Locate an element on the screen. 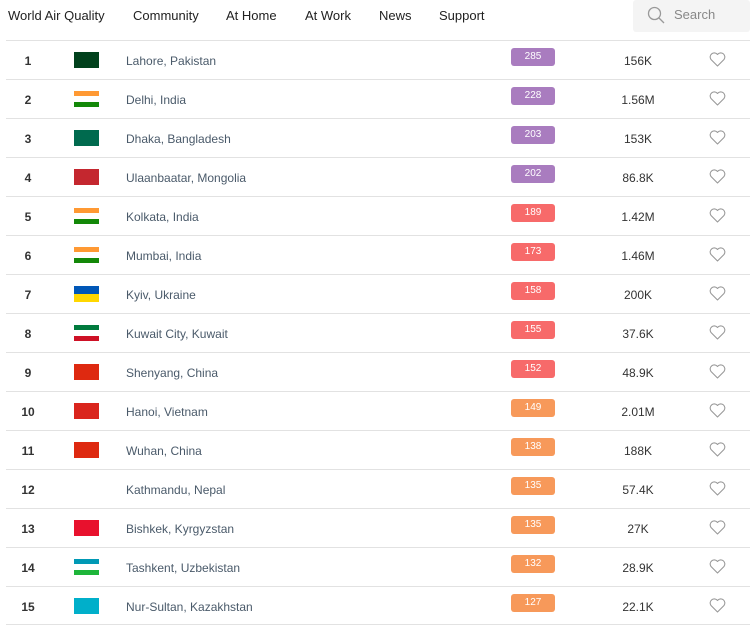  table-row: 6 Mumbai, India 173 1.46M is located at coordinates (378, 254).